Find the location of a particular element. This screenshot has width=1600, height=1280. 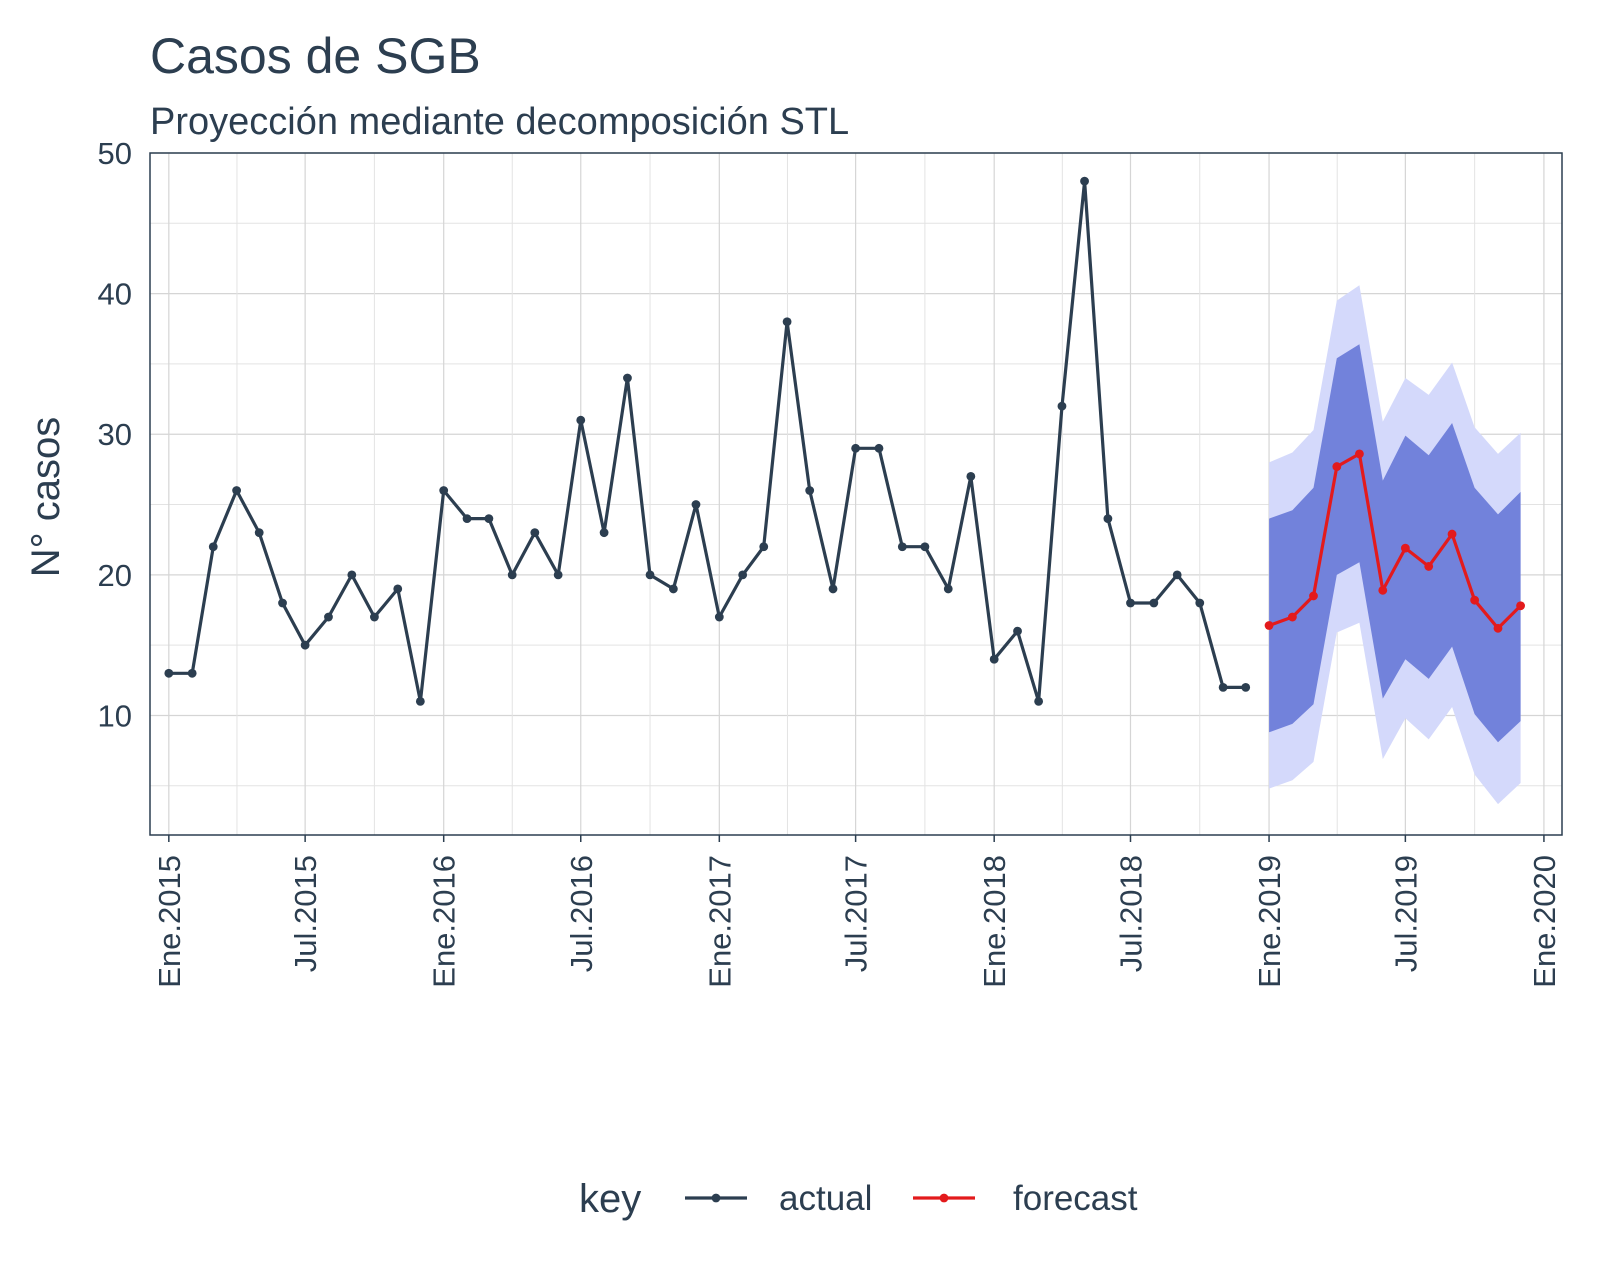

series-line-forecast is located at coordinates (1395, 541).